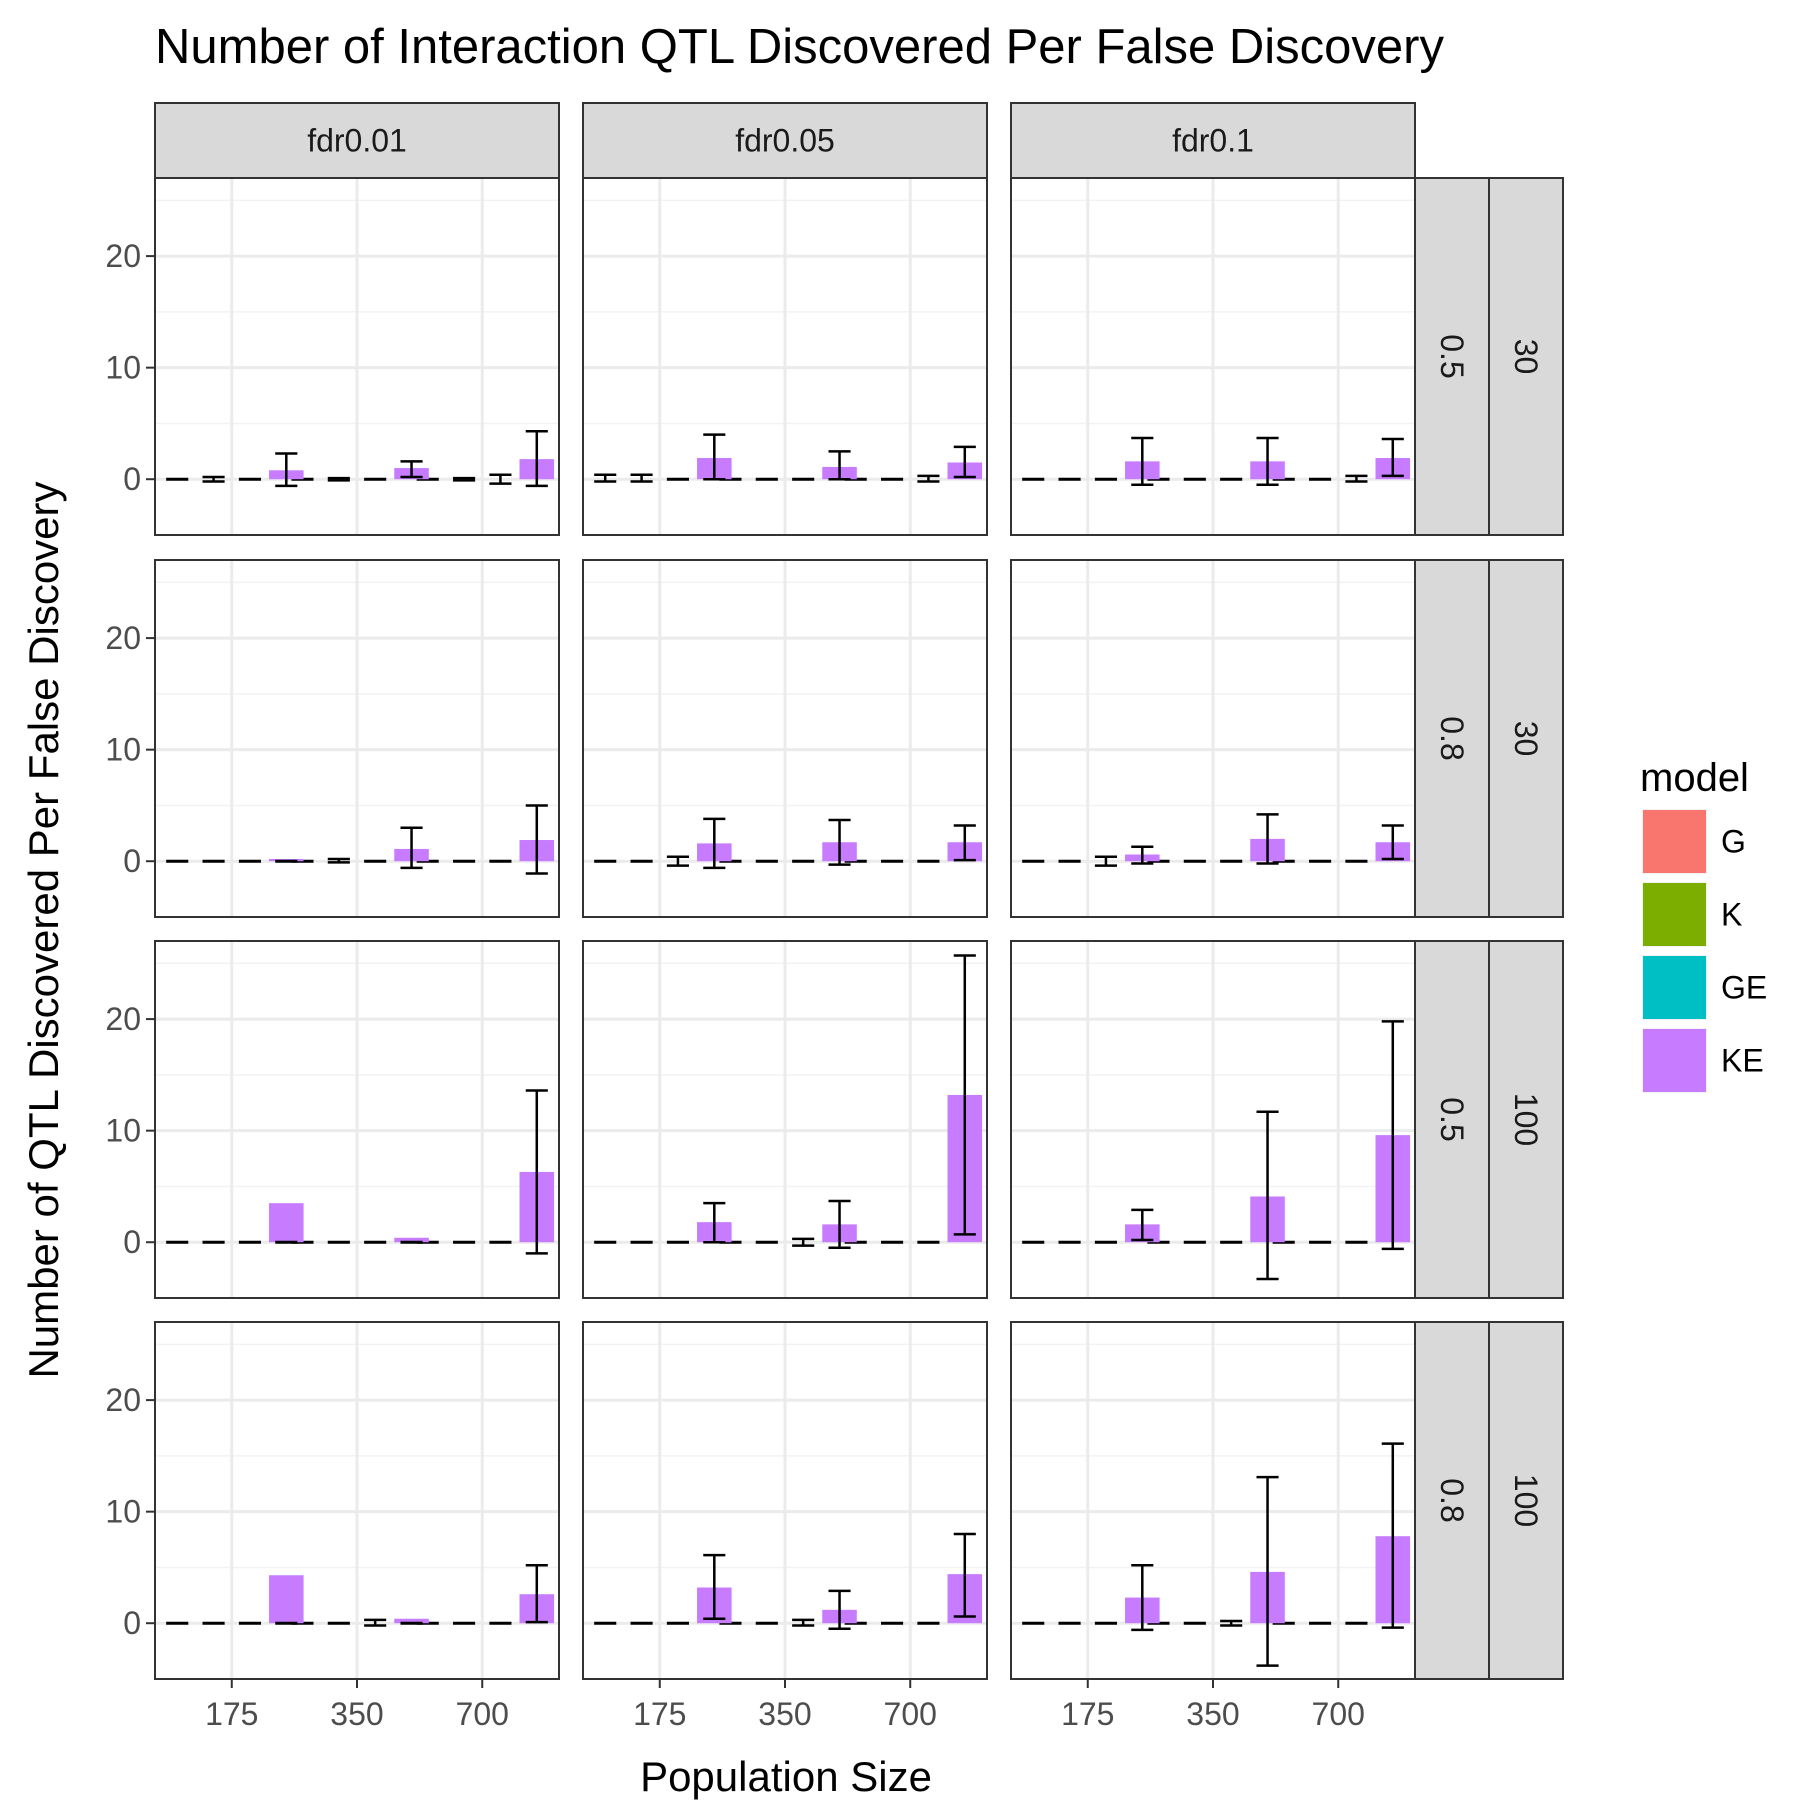  What do you see at coordinates (357, 141) in the screenshot?
I see `facet-strip-label: fdr0.01` at bounding box center [357, 141].